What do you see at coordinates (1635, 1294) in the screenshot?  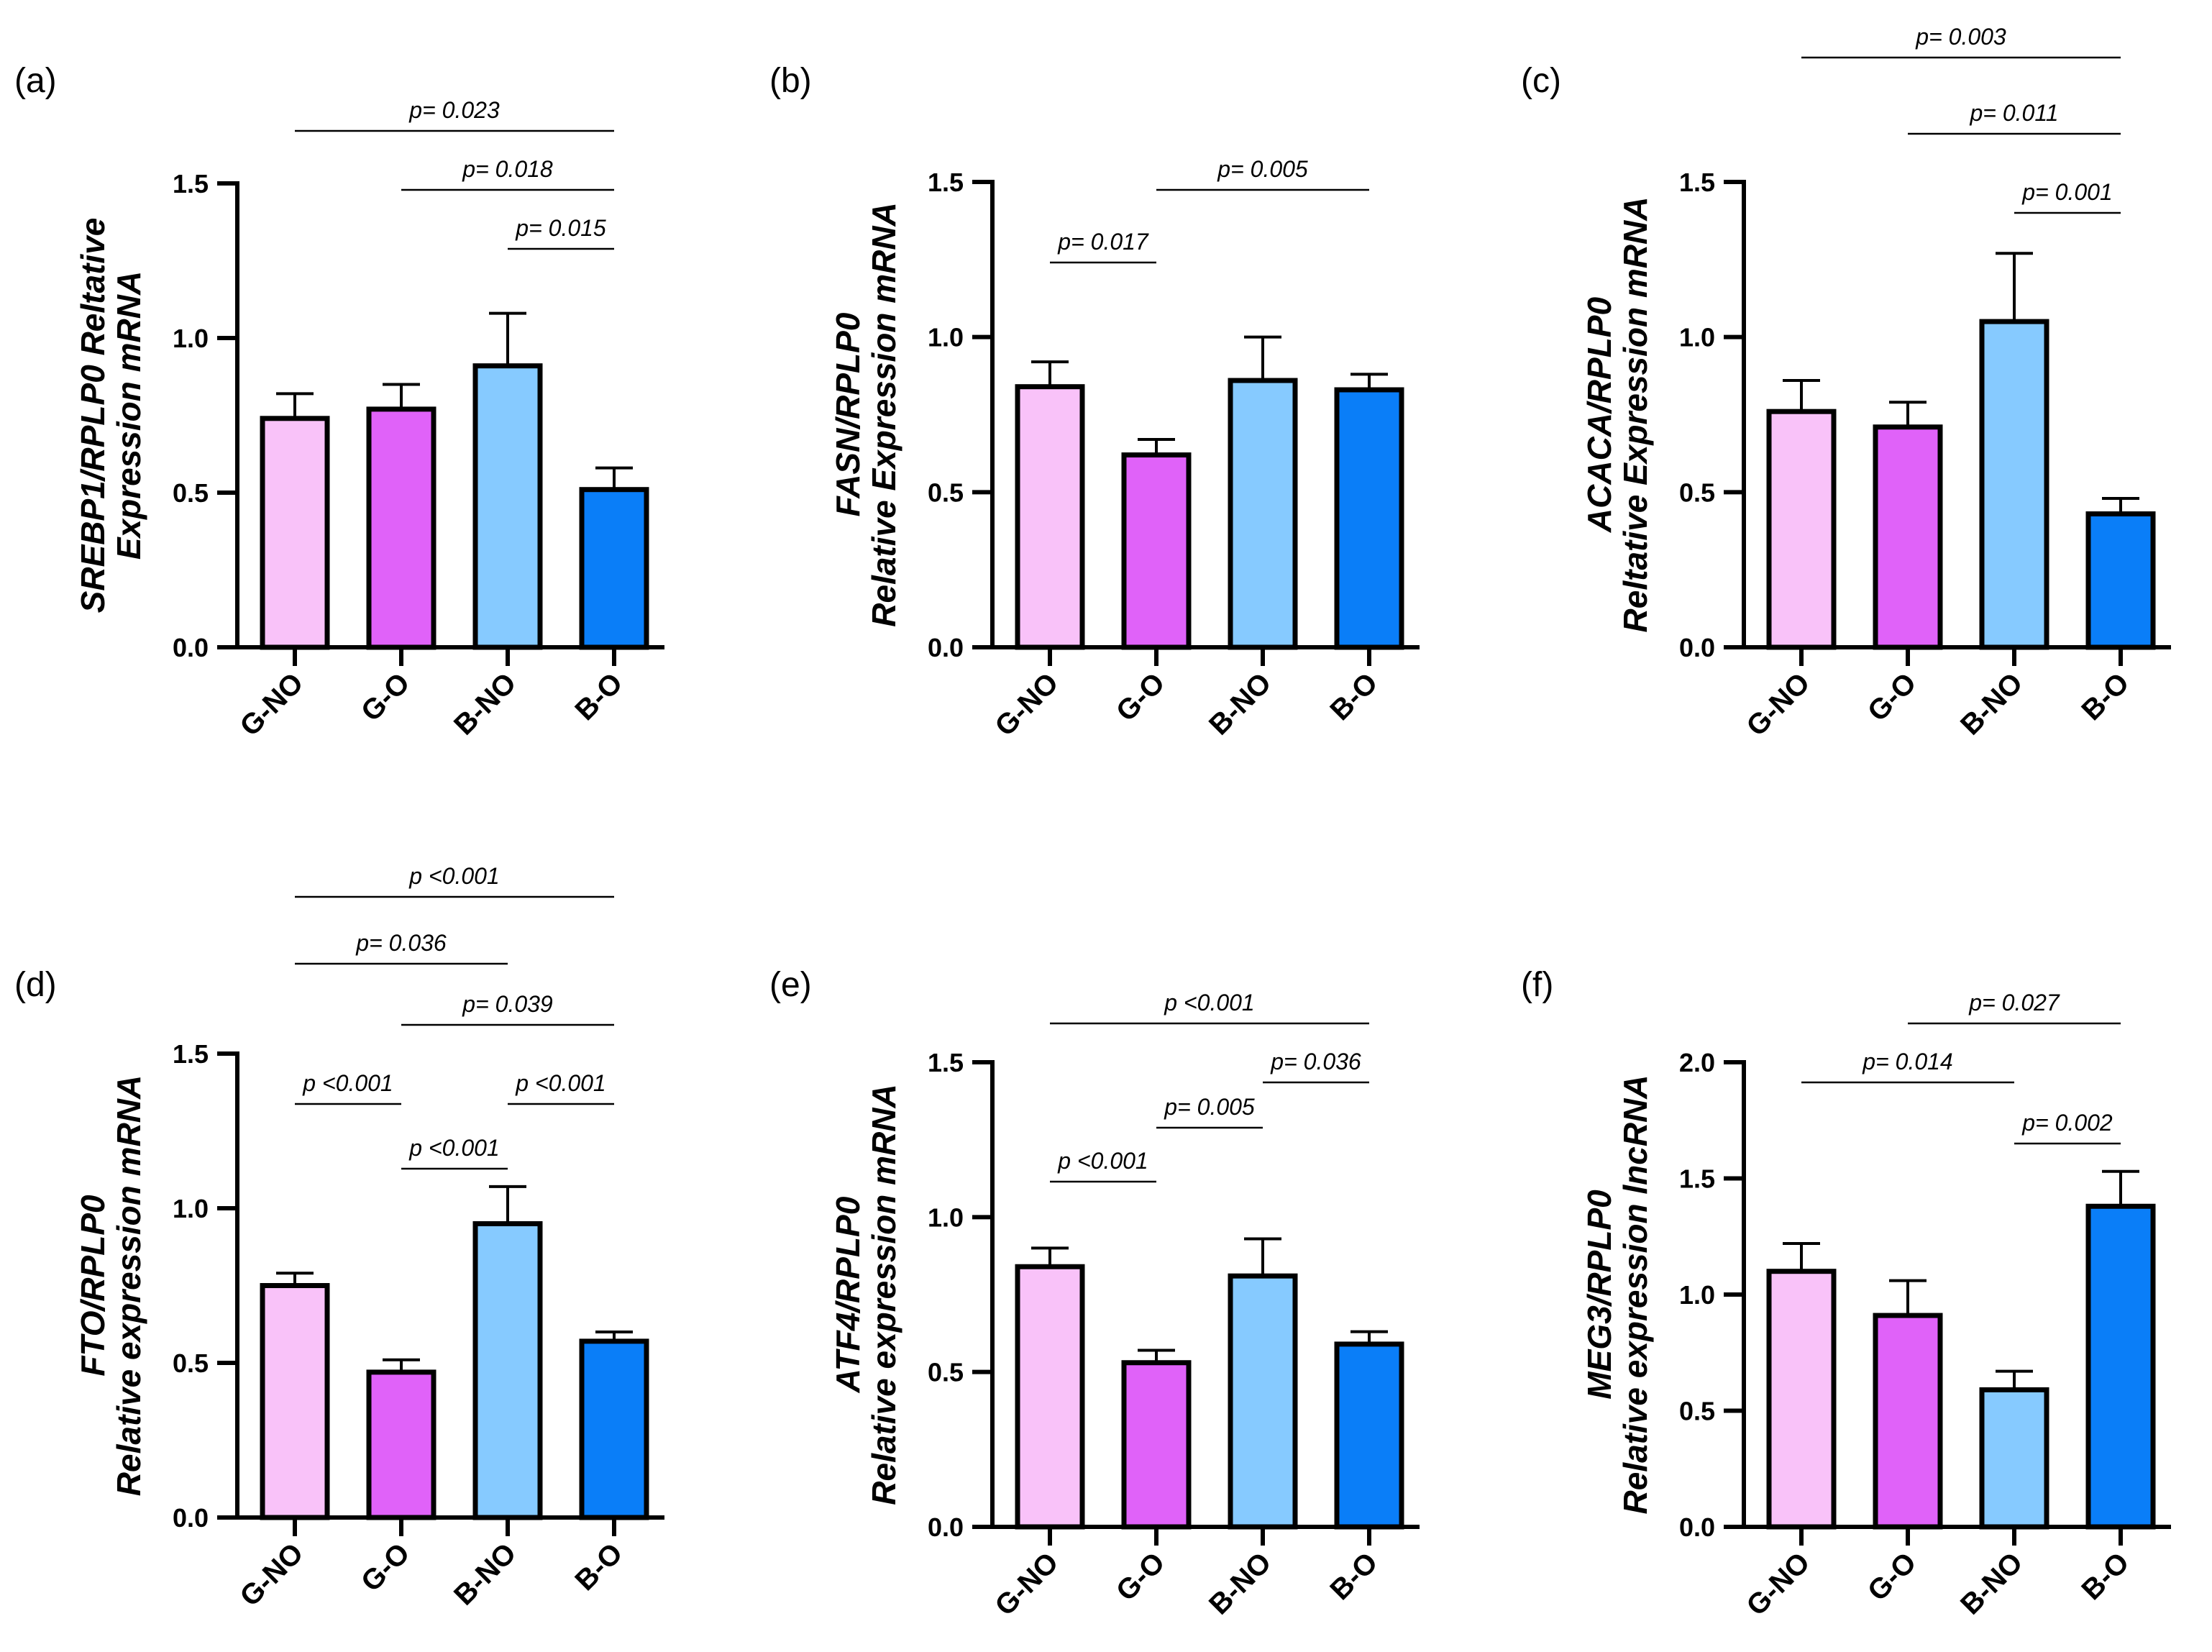 I see `y-axis-label-line-2: Relative expression lncRNA` at bounding box center [1635, 1294].